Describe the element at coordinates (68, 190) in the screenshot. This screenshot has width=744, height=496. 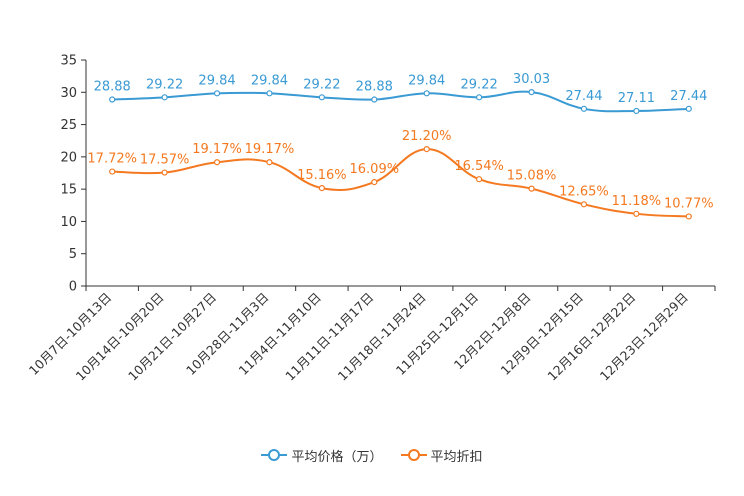
I see `y-tick-label: 15` at that location.